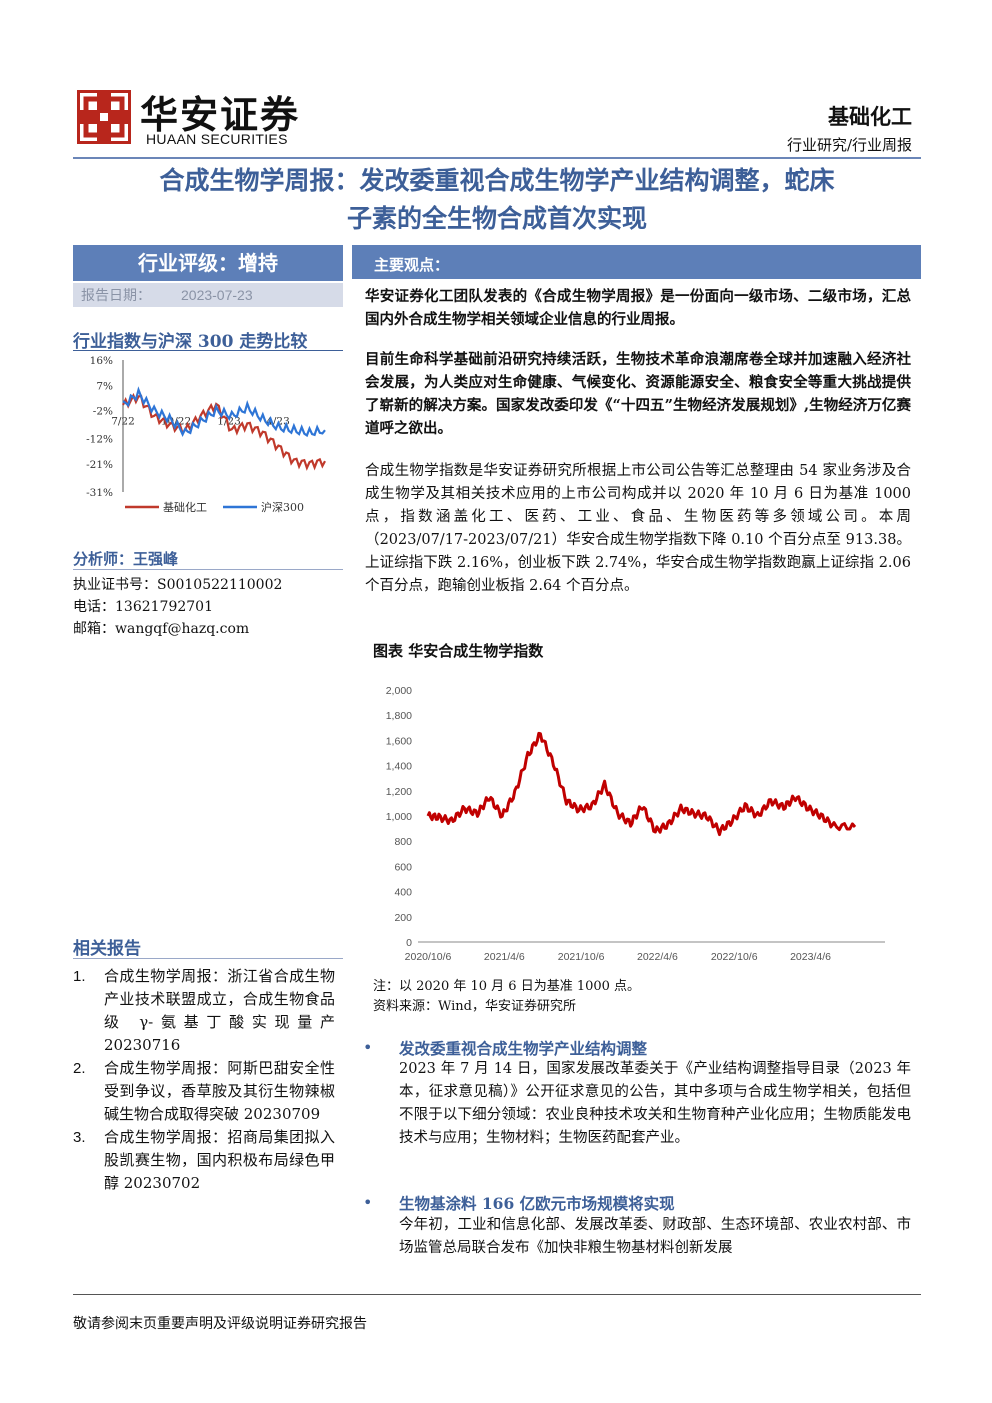  Describe the element at coordinates (101, 361) in the screenshot. I see `mini-y-tick-label: 16%` at that location.